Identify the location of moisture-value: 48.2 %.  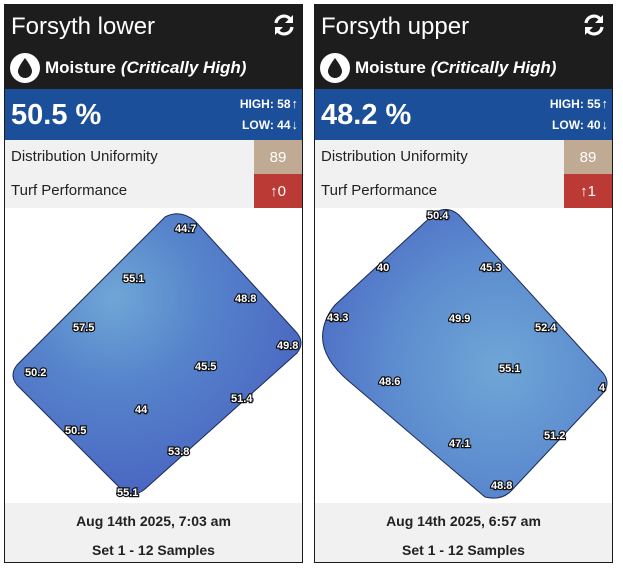
(366, 115).